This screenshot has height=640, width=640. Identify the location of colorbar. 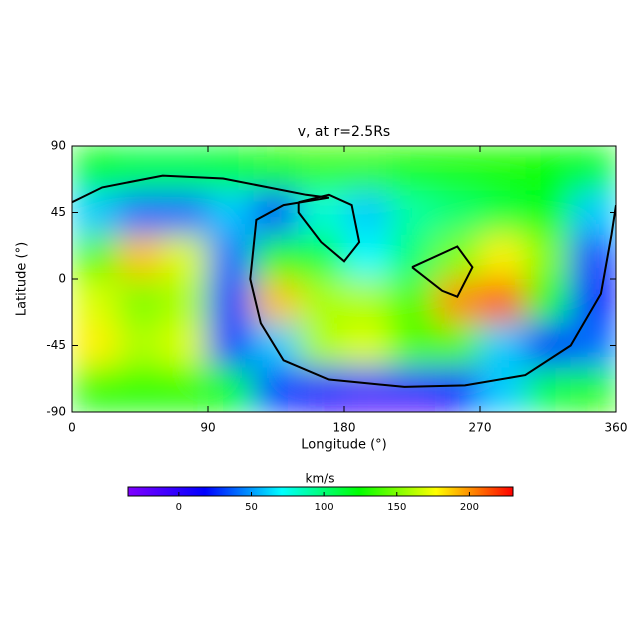
(320, 491).